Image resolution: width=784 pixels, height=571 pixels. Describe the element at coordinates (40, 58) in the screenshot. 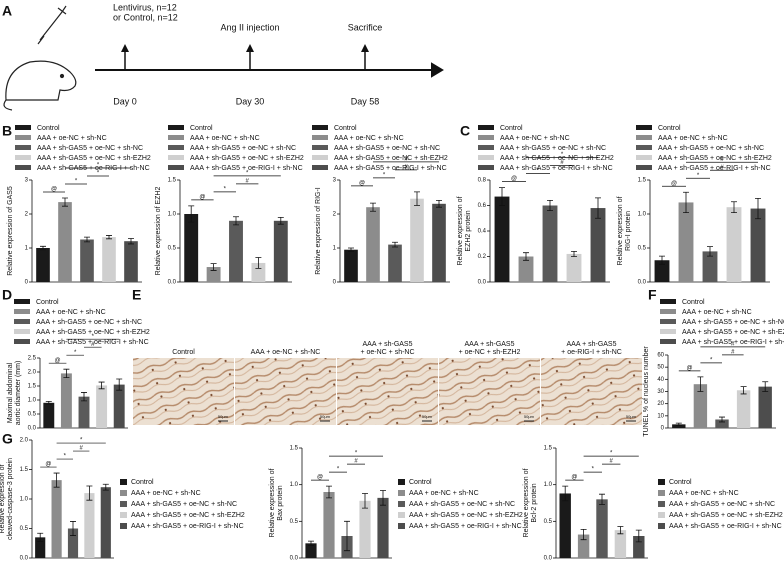

I see `mouse-icon` at that location.